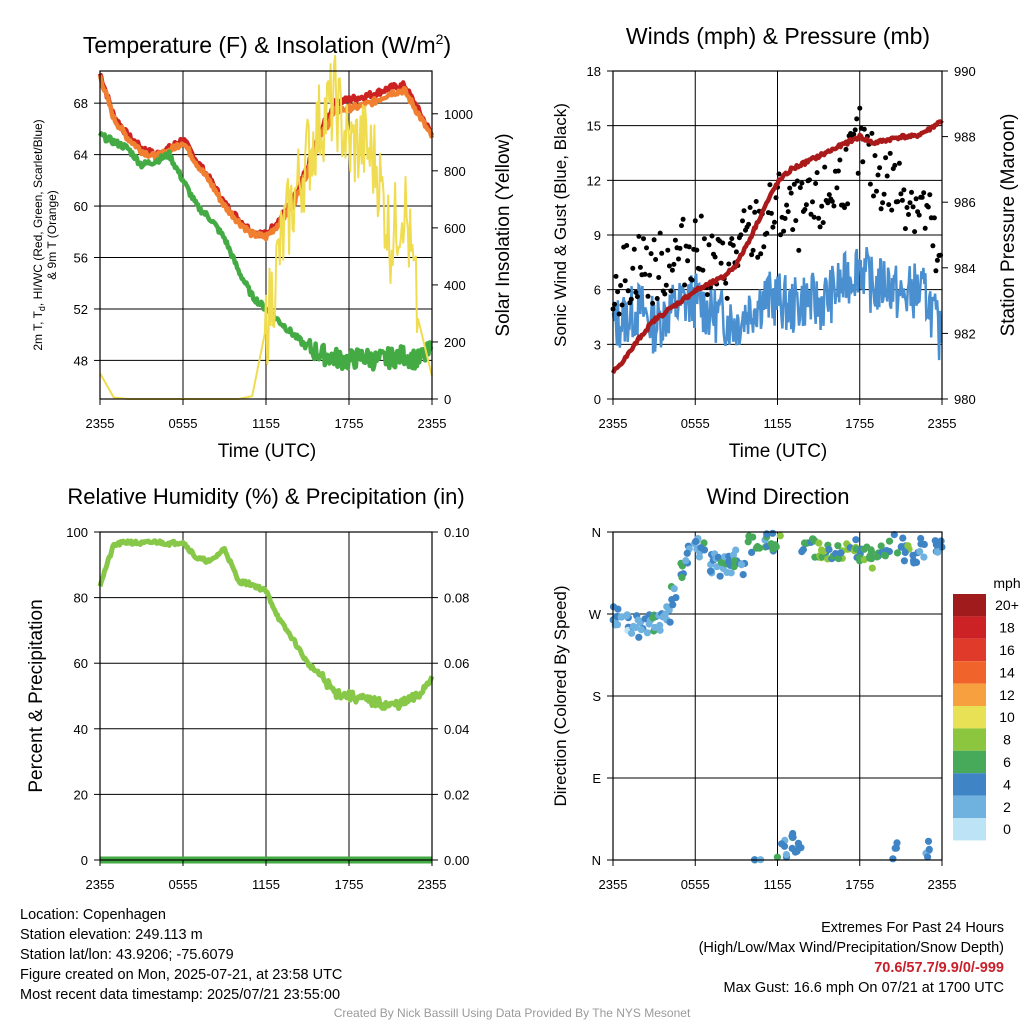 This screenshot has height=1024, width=1024. I want to click on pressure-line, so click(777, 246).